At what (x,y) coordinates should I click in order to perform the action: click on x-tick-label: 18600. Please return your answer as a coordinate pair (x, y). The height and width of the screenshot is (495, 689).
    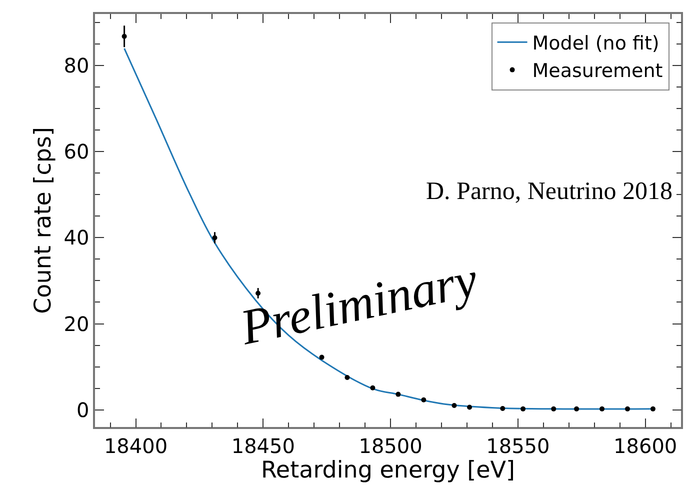
    Looking at the image, I should click on (646, 446).